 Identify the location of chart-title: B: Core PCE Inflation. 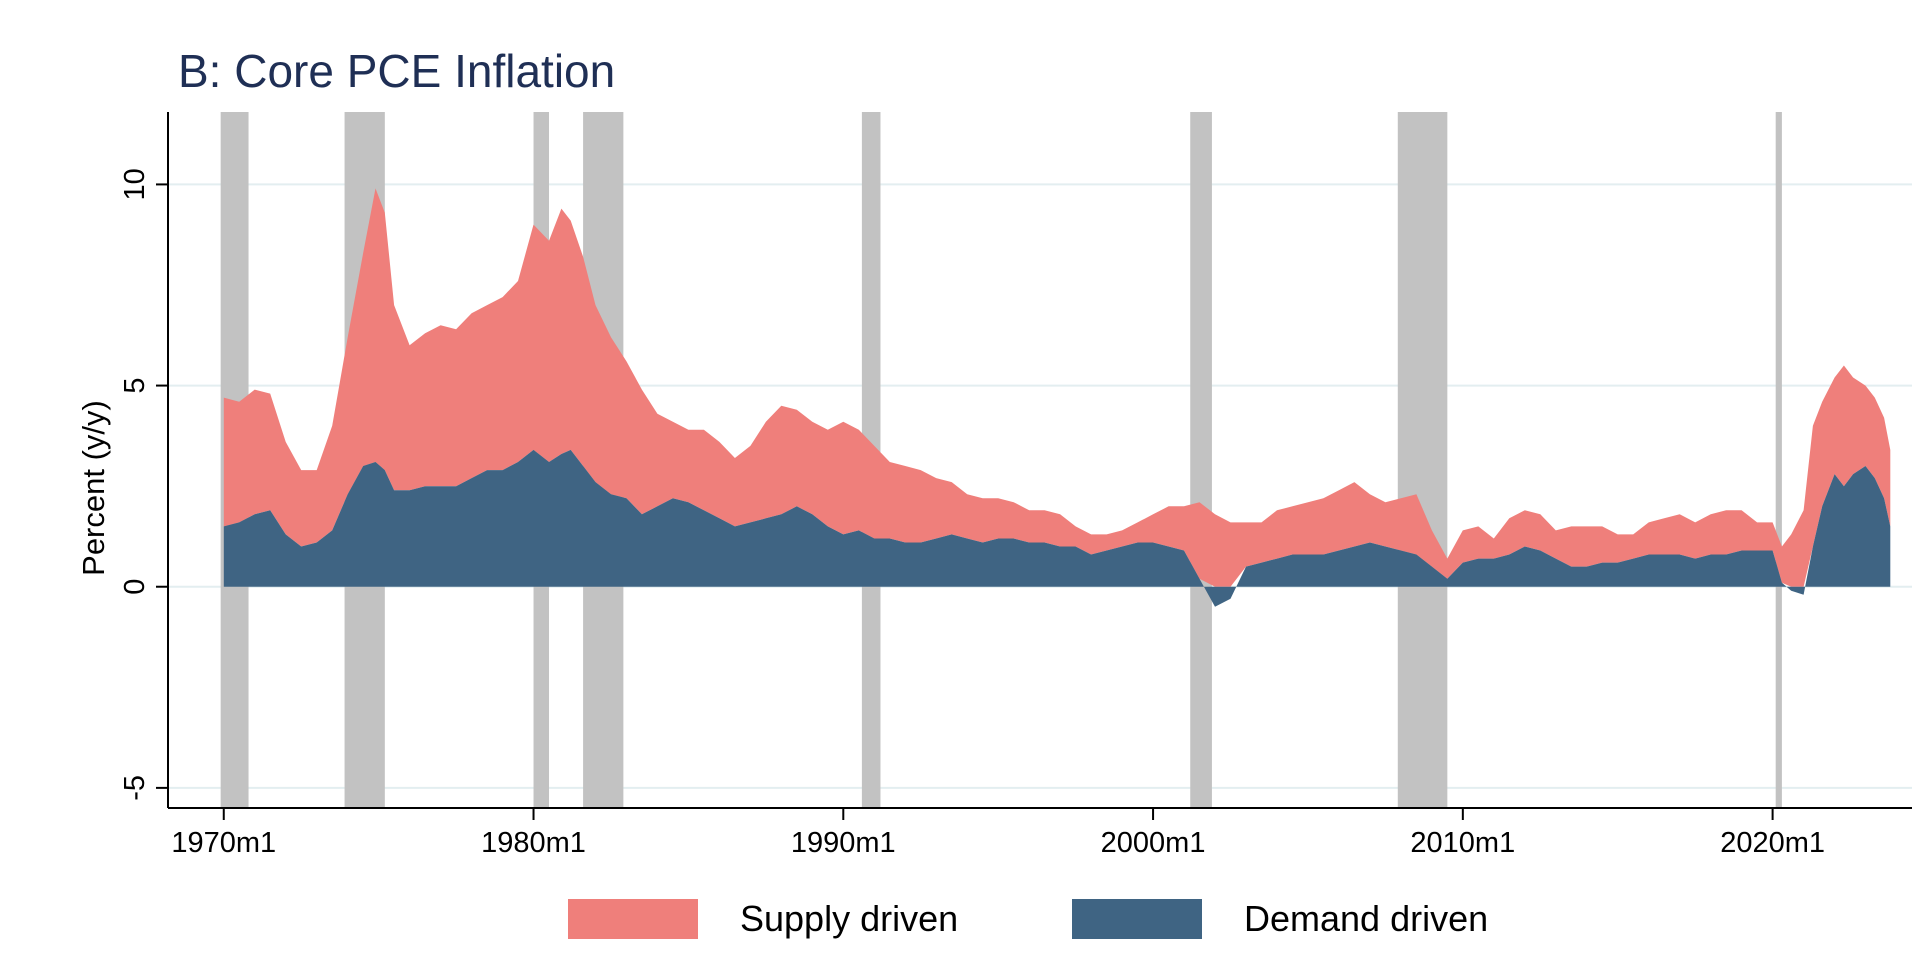
(397, 71).